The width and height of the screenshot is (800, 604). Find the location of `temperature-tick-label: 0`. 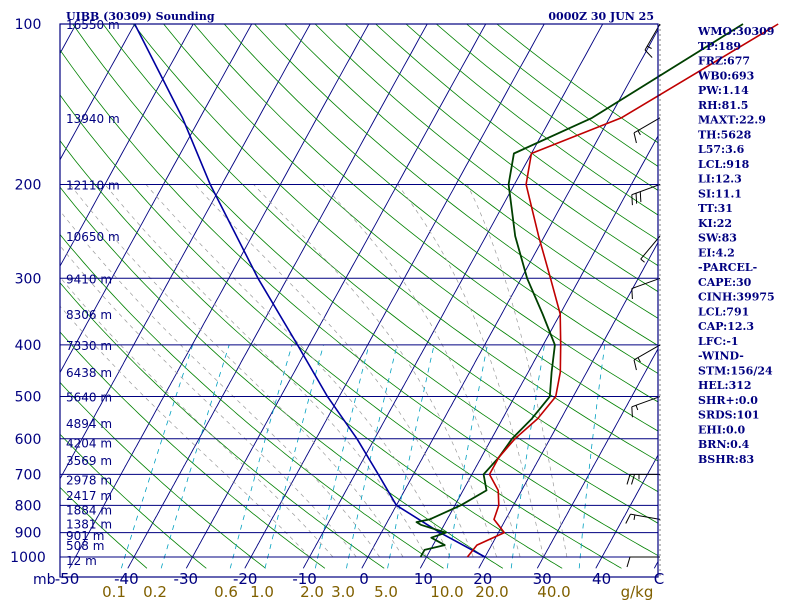

temperature-tick-label: 0 is located at coordinates (364, 579).